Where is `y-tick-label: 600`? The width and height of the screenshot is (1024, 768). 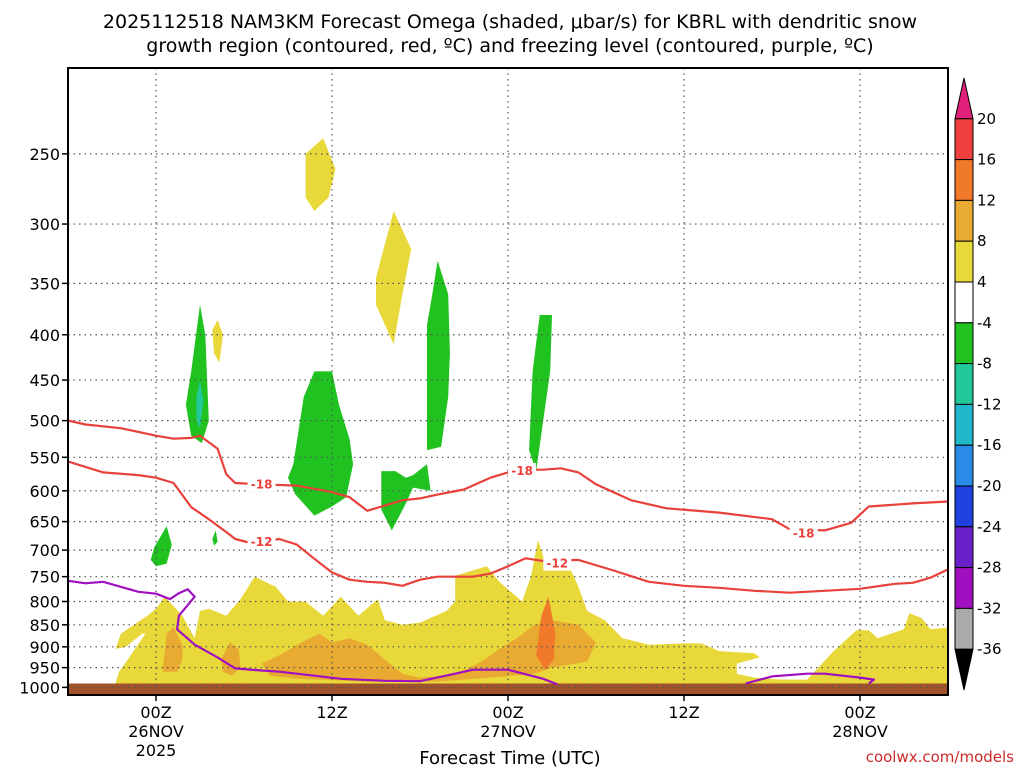 y-tick-label: 600 is located at coordinates (44, 491).